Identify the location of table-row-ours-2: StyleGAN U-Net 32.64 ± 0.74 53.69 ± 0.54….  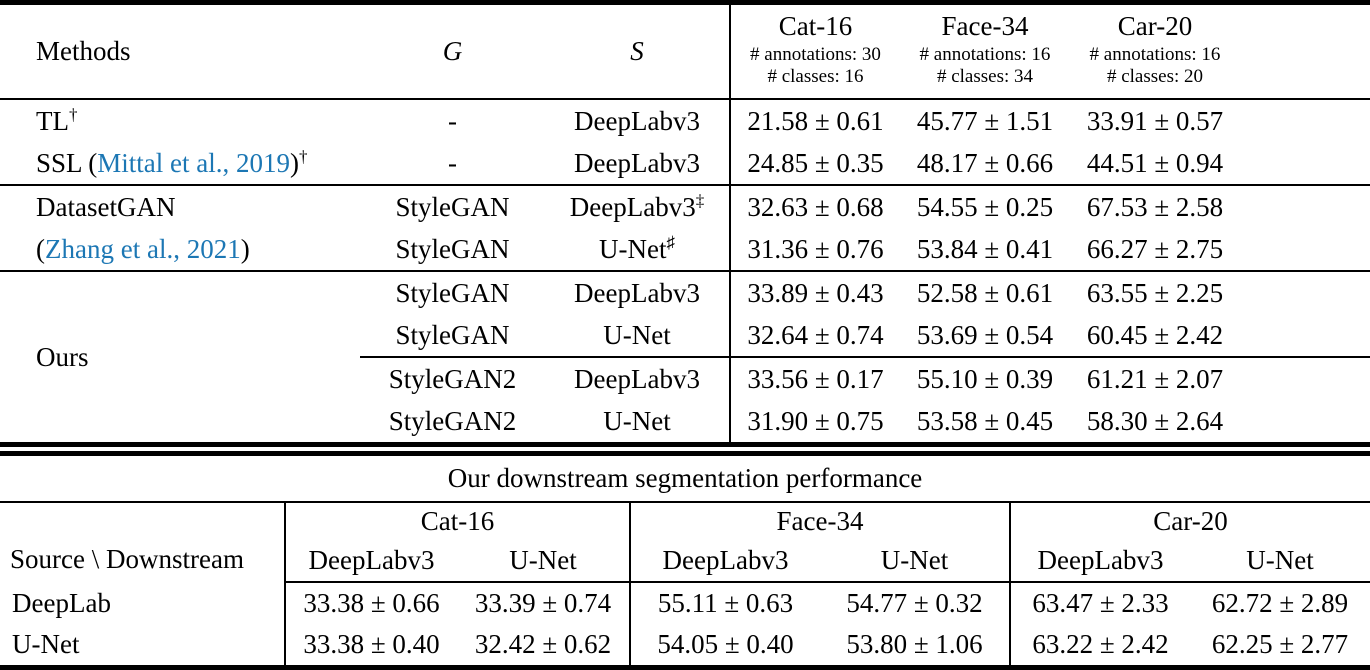
(685, 336).